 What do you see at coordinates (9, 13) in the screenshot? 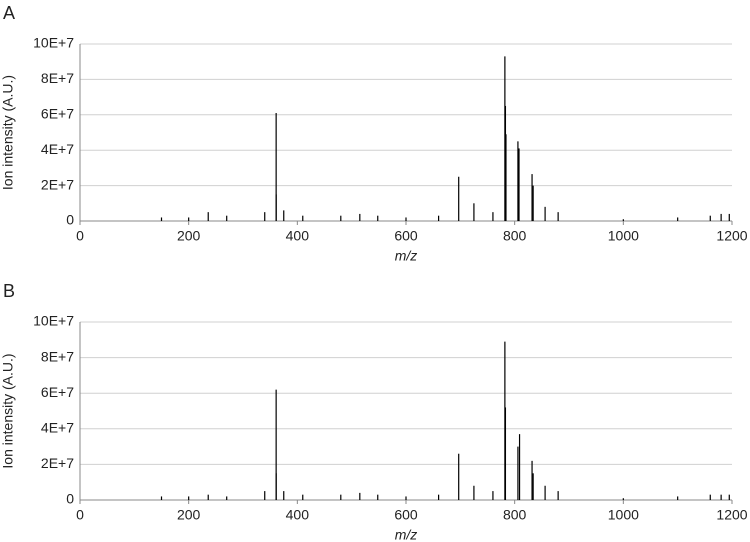
I see `panel-label: A` at bounding box center [9, 13].